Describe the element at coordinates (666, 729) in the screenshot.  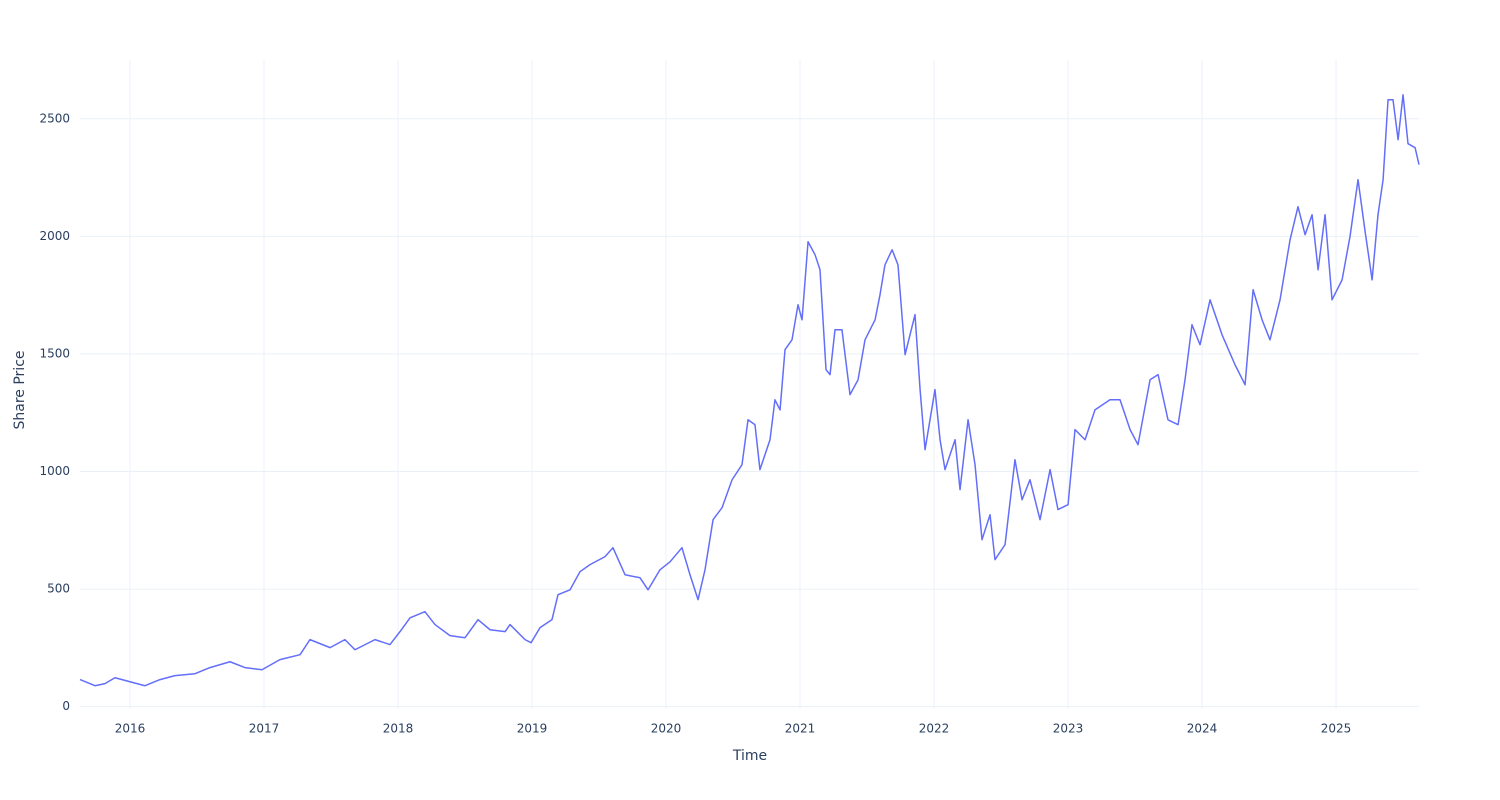
I see `x-tick-label: 2020` at that location.